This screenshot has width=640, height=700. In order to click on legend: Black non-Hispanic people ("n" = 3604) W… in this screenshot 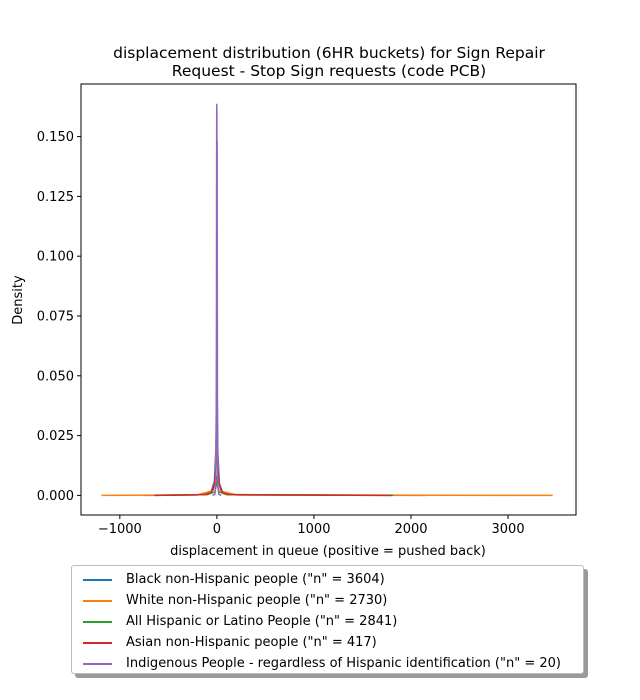, I will do `click(327, 619)`.